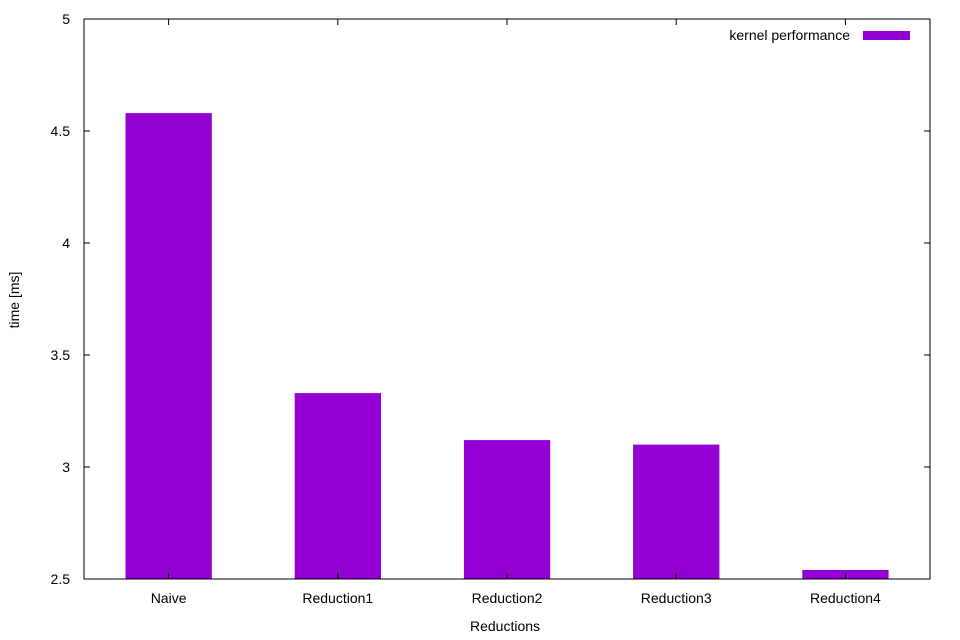 The height and width of the screenshot is (640, 960). Describe the element at coordinates (676, 511) in the screenshot. I see `bar-reduction3` at that location.